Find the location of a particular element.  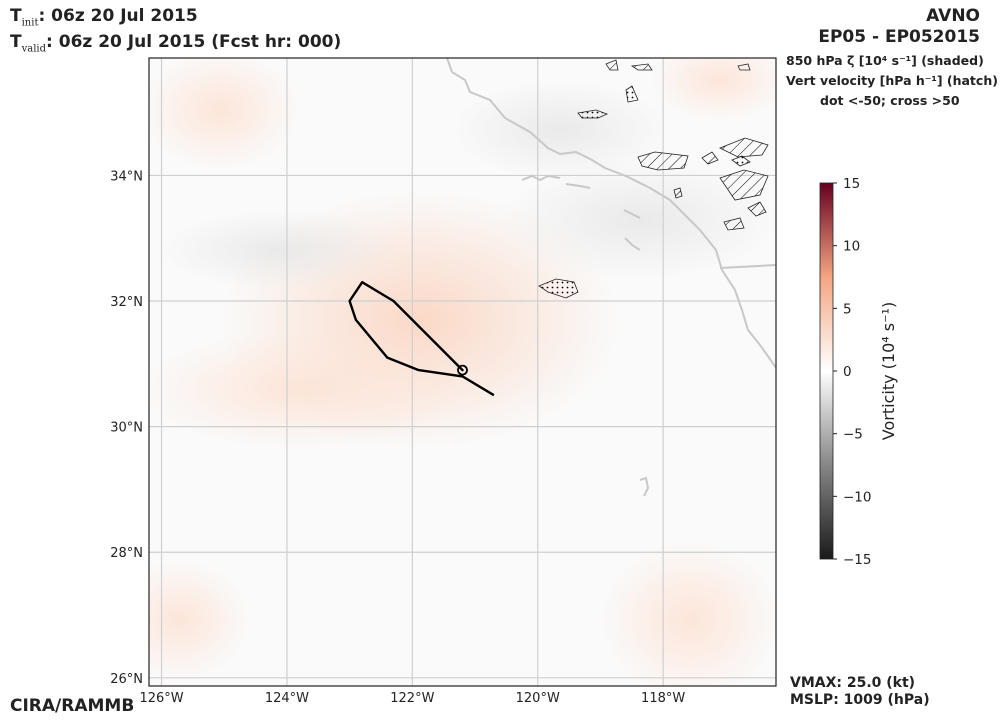

init-time-title: Tinit: 06z 20 Jul 2015 is located at coordinates (104, 17).